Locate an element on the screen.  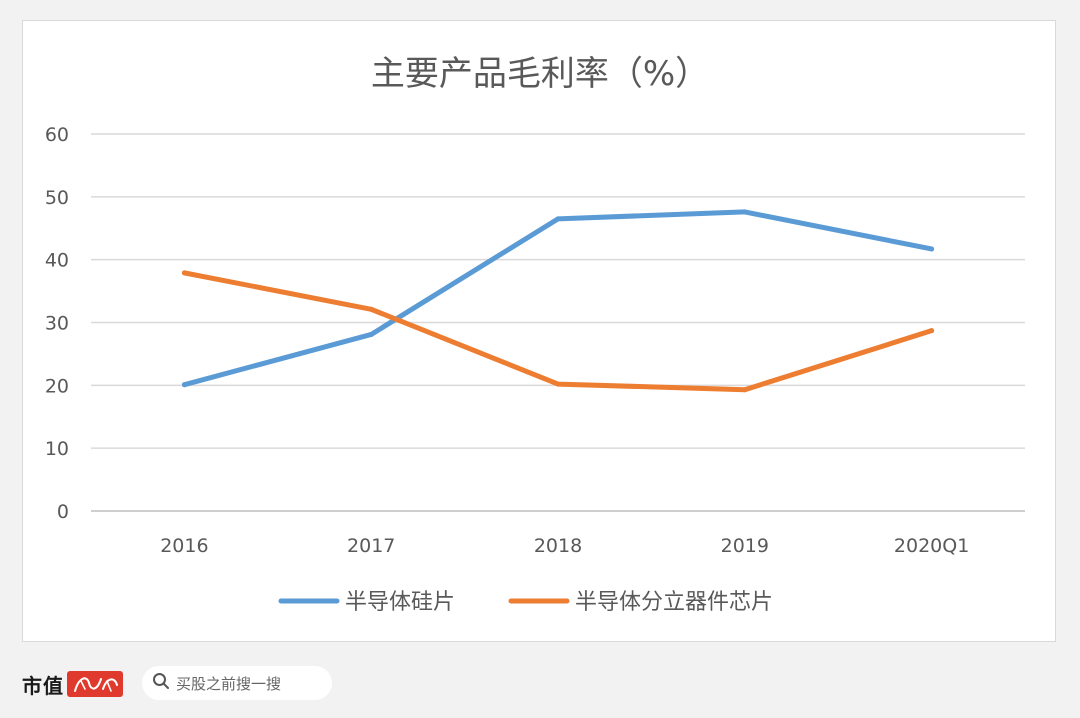
y-tick-label: 40 is located at coordinates (57, 261).